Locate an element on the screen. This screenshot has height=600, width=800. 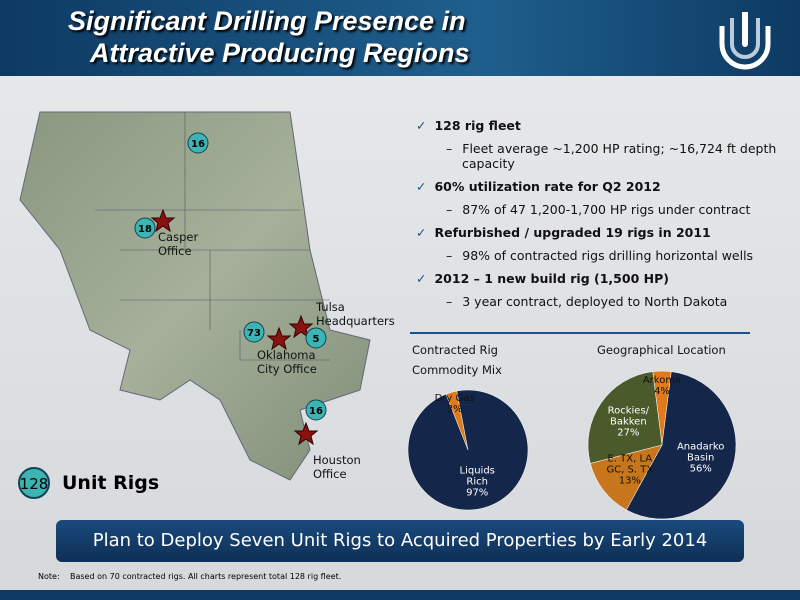
divider is located at coordinates (580, 333).